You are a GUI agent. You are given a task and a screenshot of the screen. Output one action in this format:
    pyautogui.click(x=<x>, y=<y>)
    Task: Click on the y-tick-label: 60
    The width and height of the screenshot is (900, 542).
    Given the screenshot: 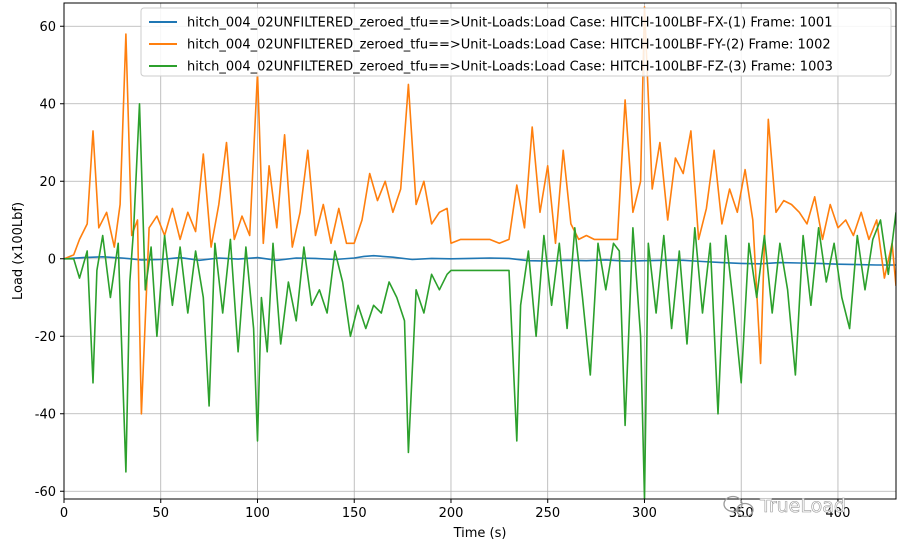 What is the action you would take?
    pyautogui.click(x=47, y=27)
    